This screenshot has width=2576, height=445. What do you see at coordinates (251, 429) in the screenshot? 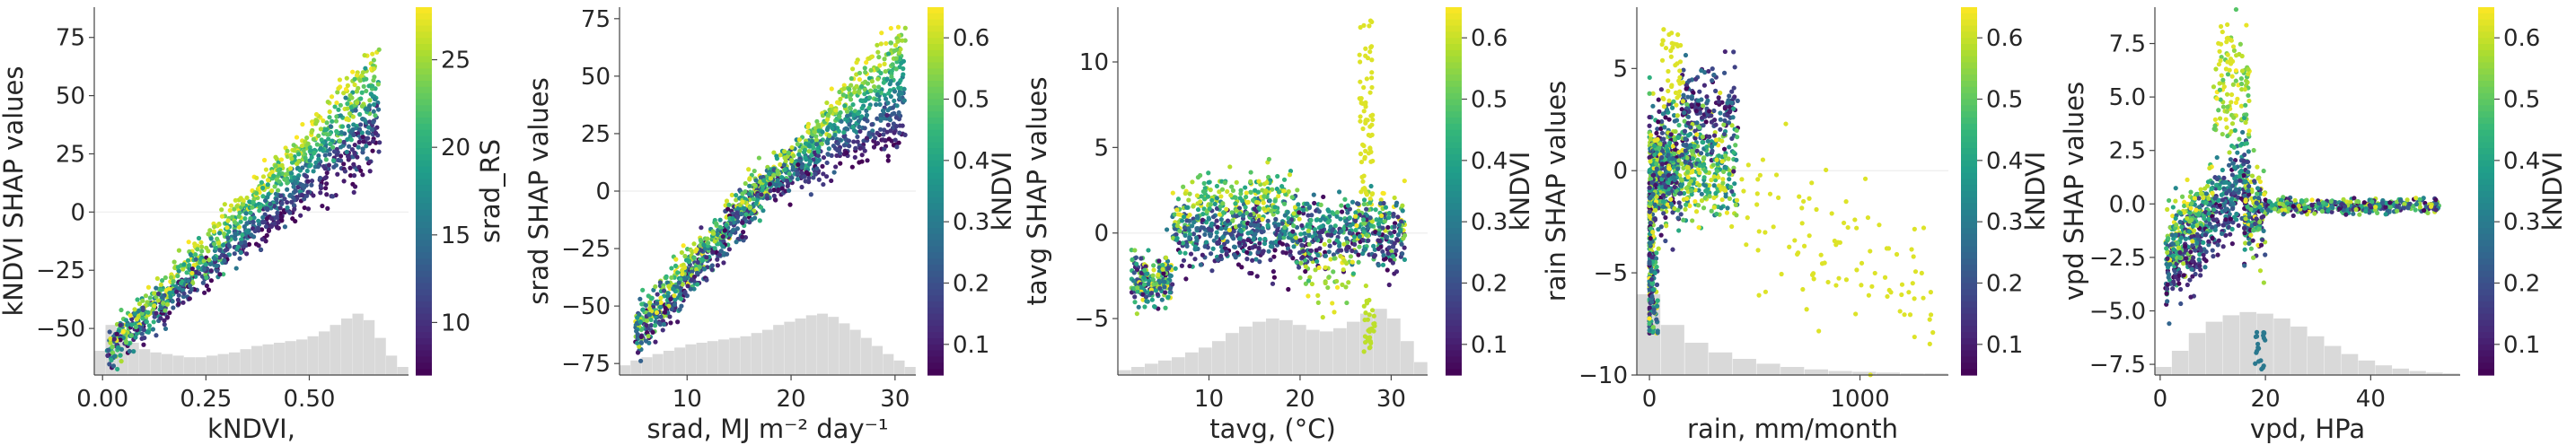
I see `x-axis-label: kNDVI,` at bounding box center [251, 429].